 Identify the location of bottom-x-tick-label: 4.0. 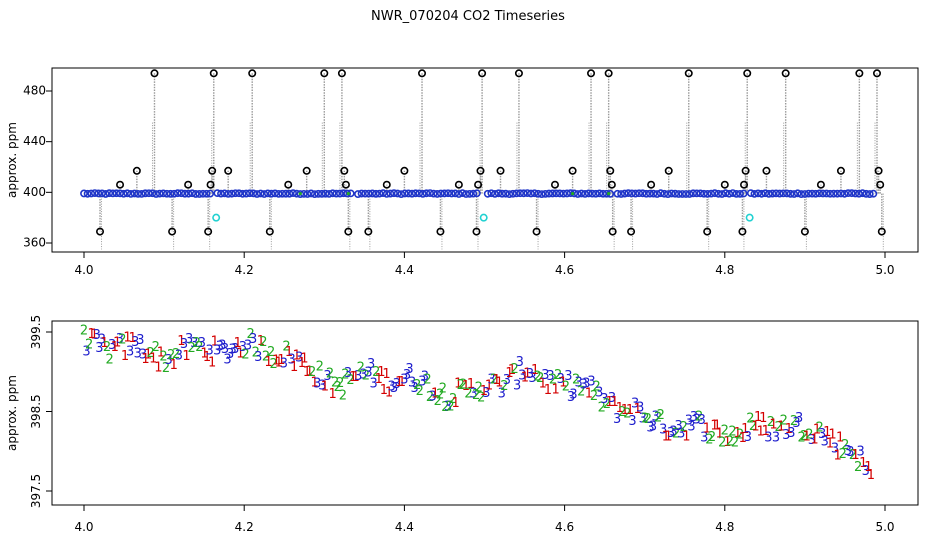
(83, 527).